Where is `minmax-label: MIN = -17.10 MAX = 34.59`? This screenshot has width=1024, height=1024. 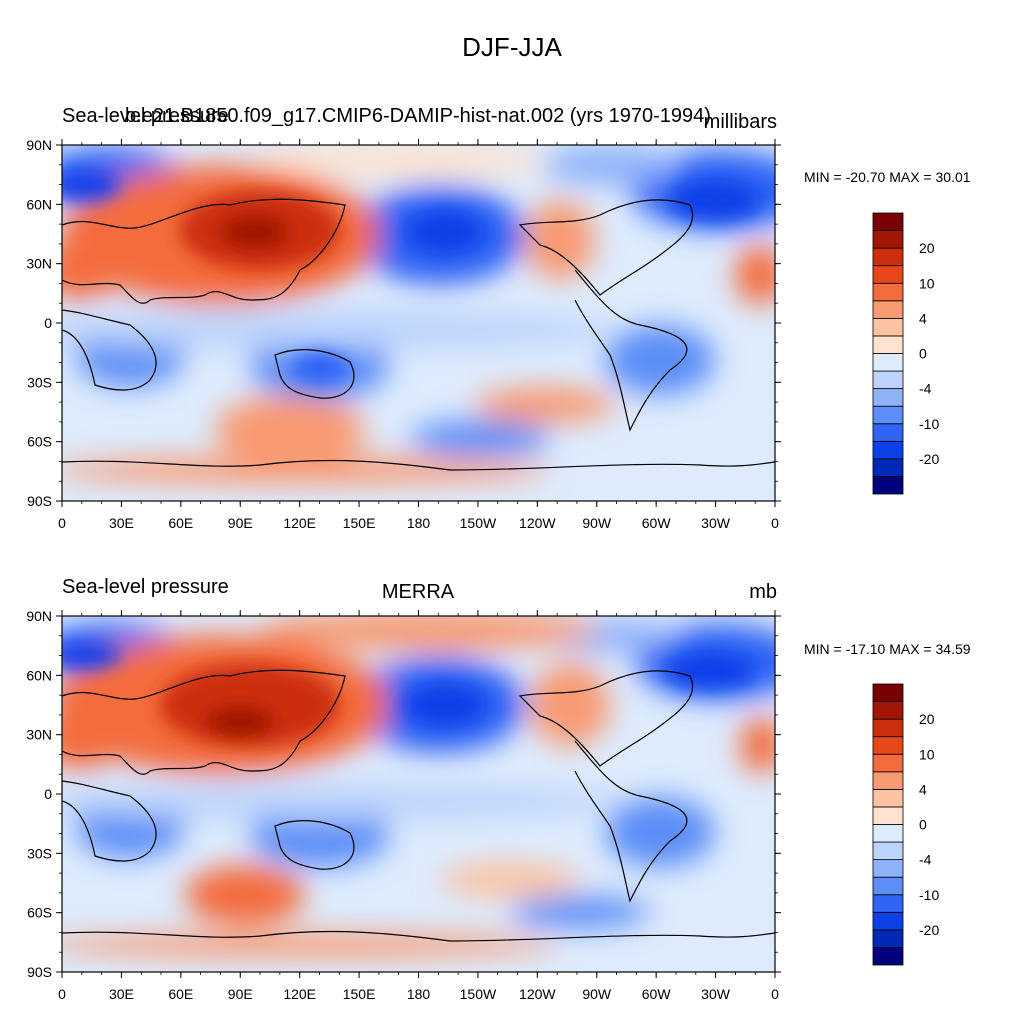 minmax-label: MIN = -17.10 MAX = 34.59 is located at coordinates (887, 649).